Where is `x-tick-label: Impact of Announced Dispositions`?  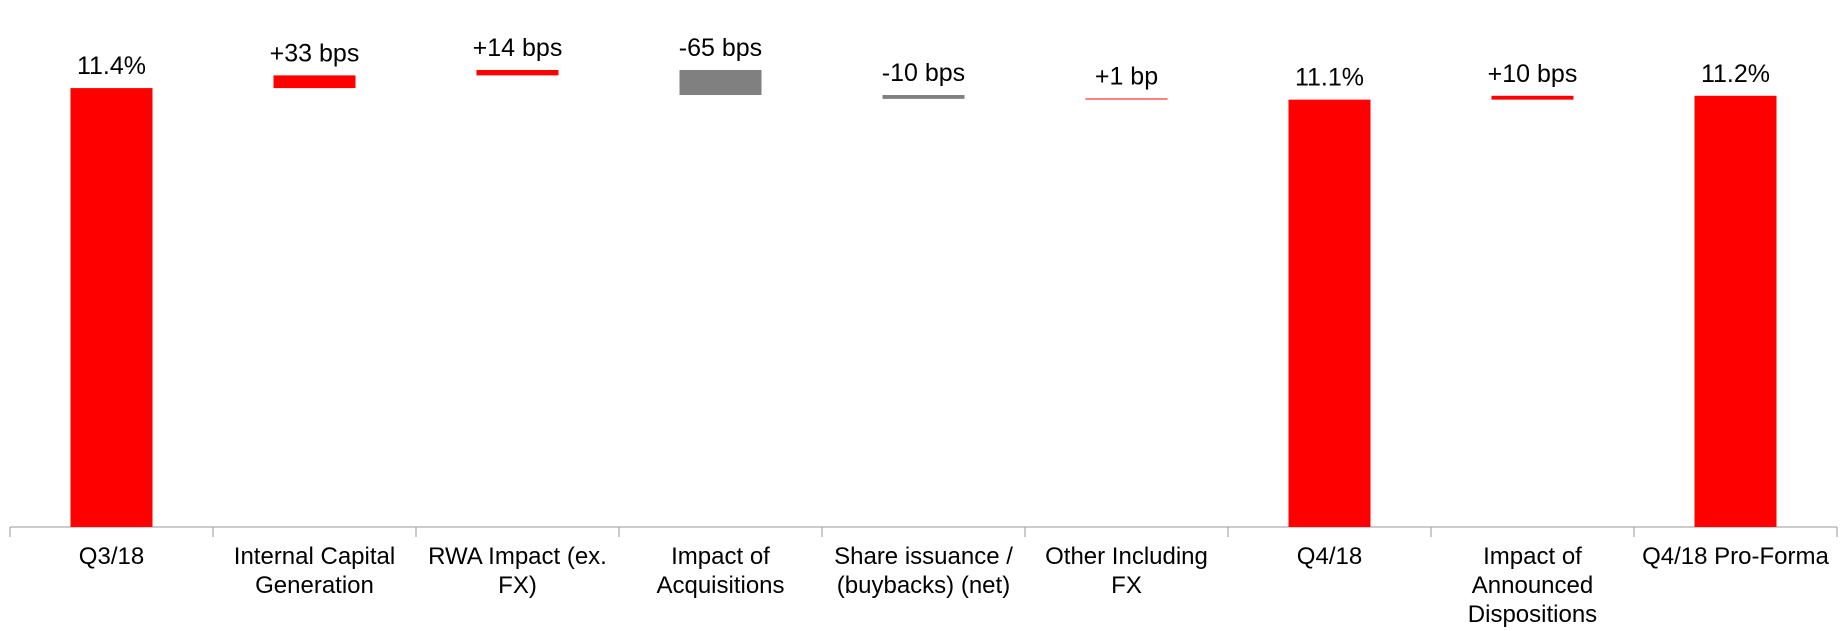 x-tick-label: Impact of Announced Dispositions is located at coordinates (1532, 585).